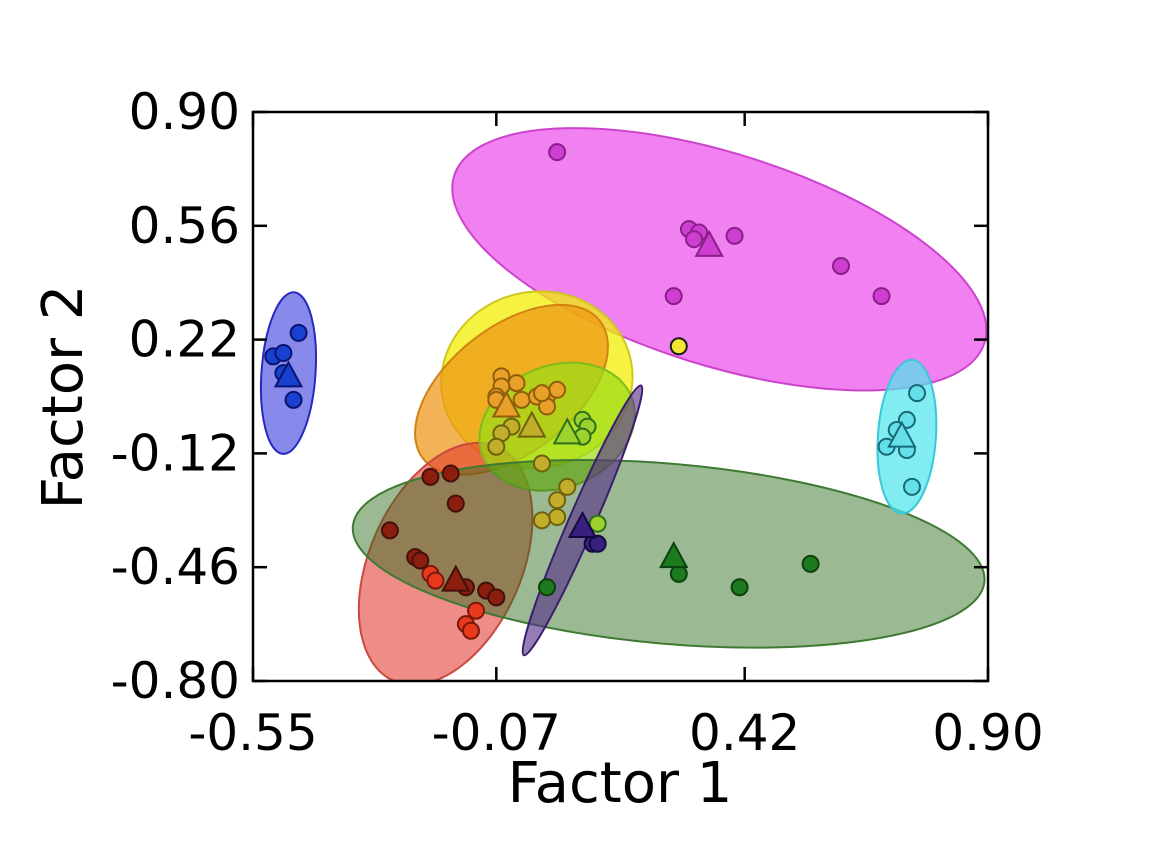 The height and width of the screenshot is (852, 1170). Describe the element at coordinates (252, 733) in the screenshot. I see `x-tick-label: -0.55` at that location.